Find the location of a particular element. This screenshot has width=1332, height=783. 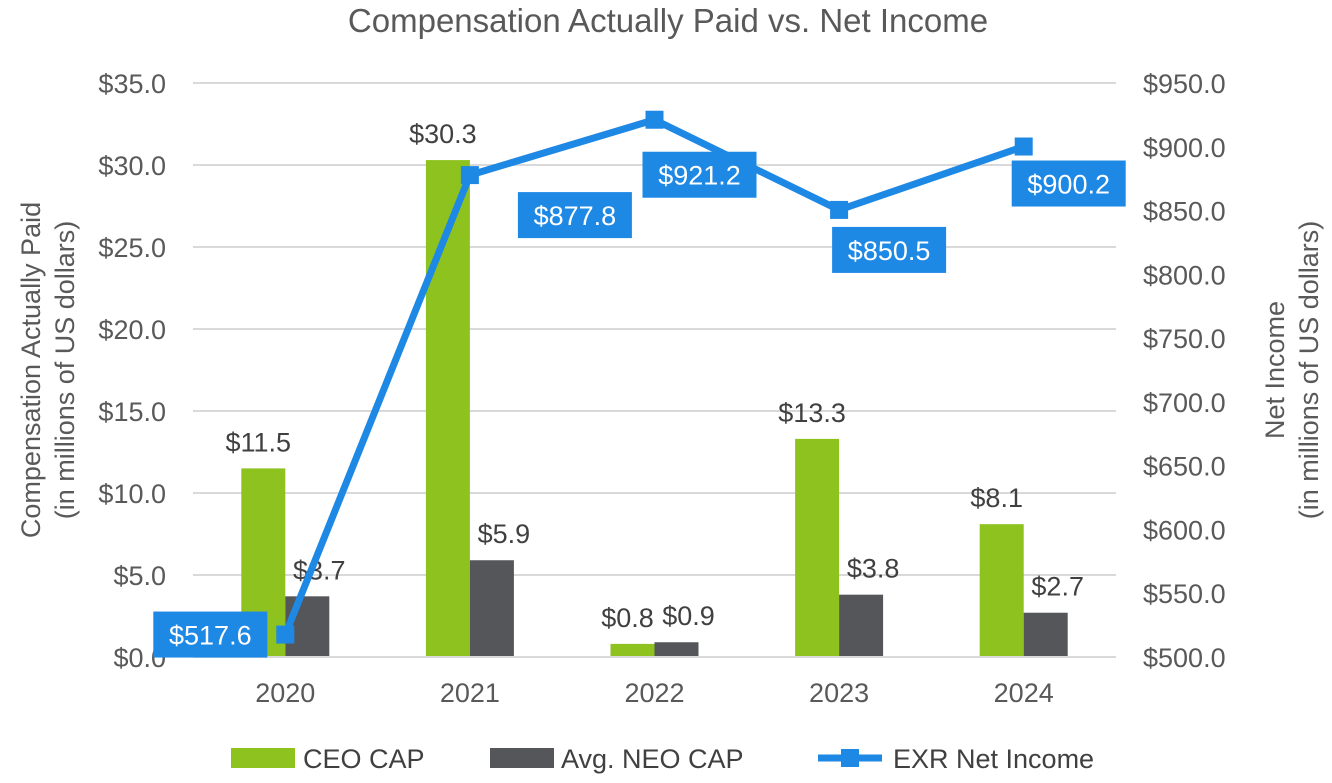

ceo-cap-data-label: $13.3 is located at coordinates (812, 413).